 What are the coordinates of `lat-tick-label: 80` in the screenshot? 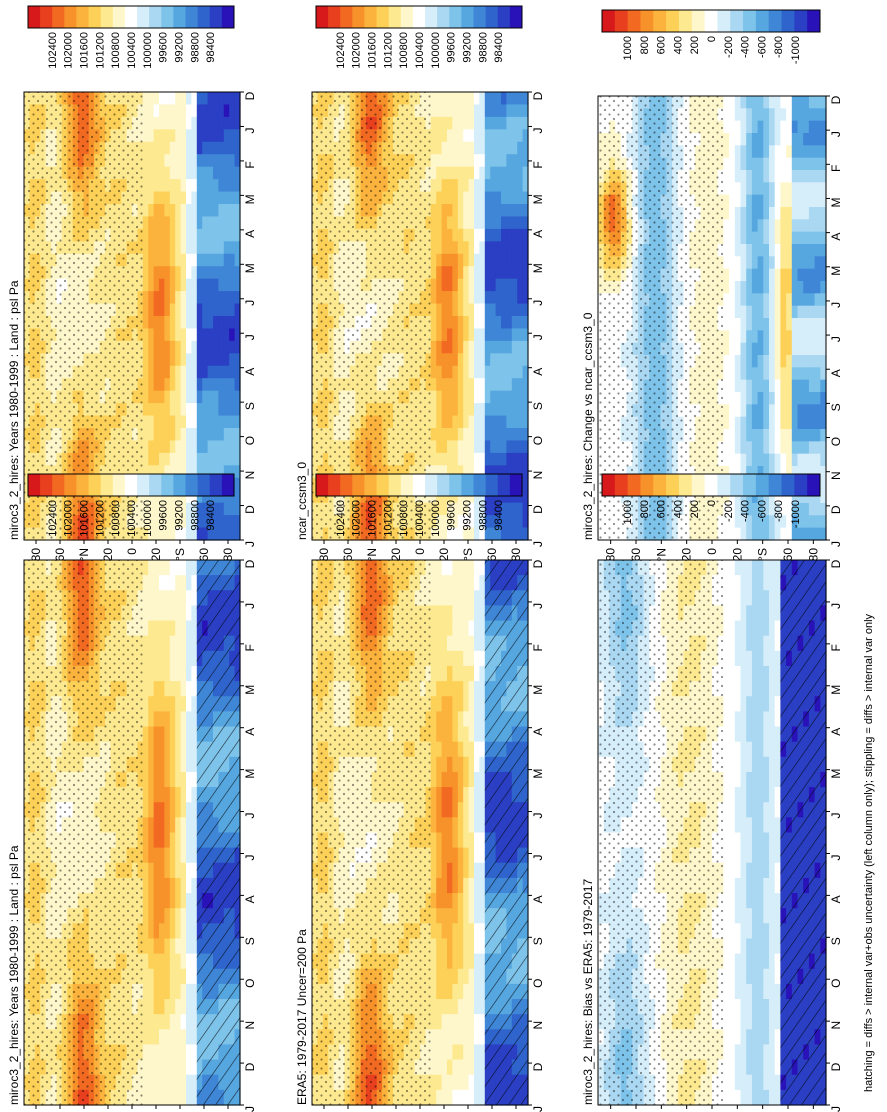 It's located at (324, 555).